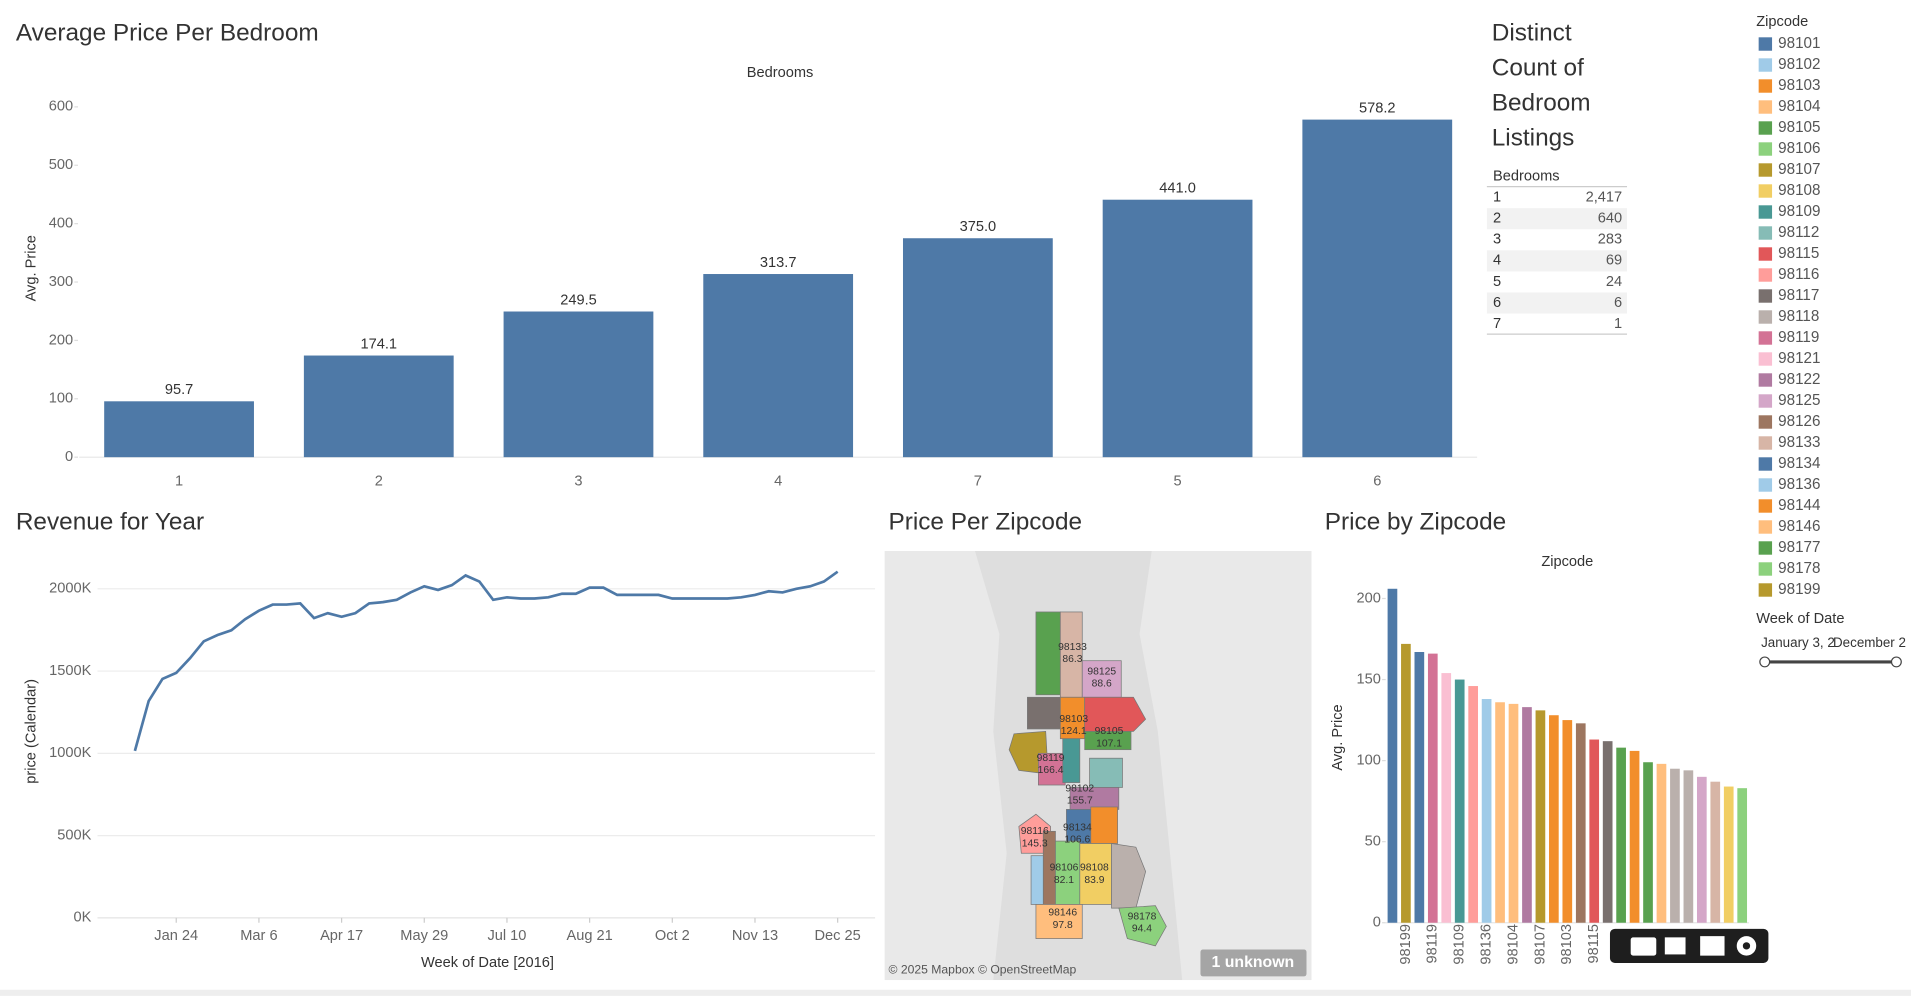 The image size is (1911, 996). What do you see at coordinates (1799, 505) in the screenshot?
I see `legend-label: 98144` at bounding box center [1799, 505].